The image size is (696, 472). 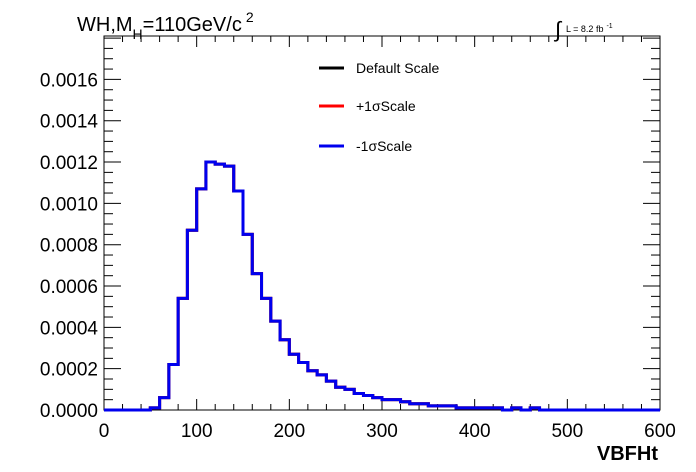 What do you see at coordinates (69, 163) in the screenshot?
I see `y-tick-label: 0.0012` at bounding box center [69, 163].